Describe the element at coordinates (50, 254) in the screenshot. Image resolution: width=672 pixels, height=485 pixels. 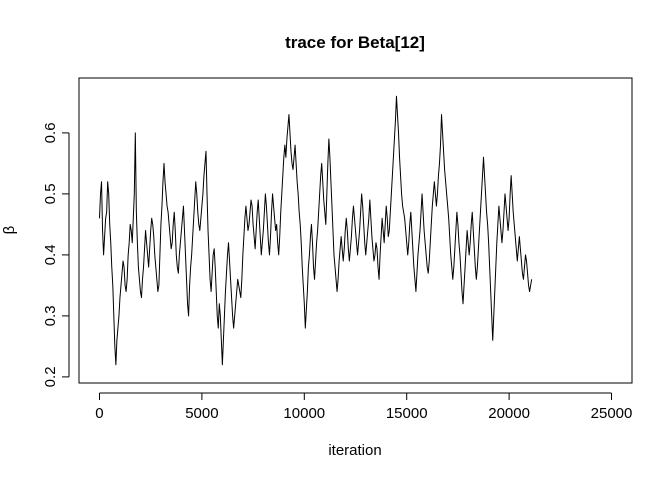
I see `y-tick-label: 0.4` at that location.